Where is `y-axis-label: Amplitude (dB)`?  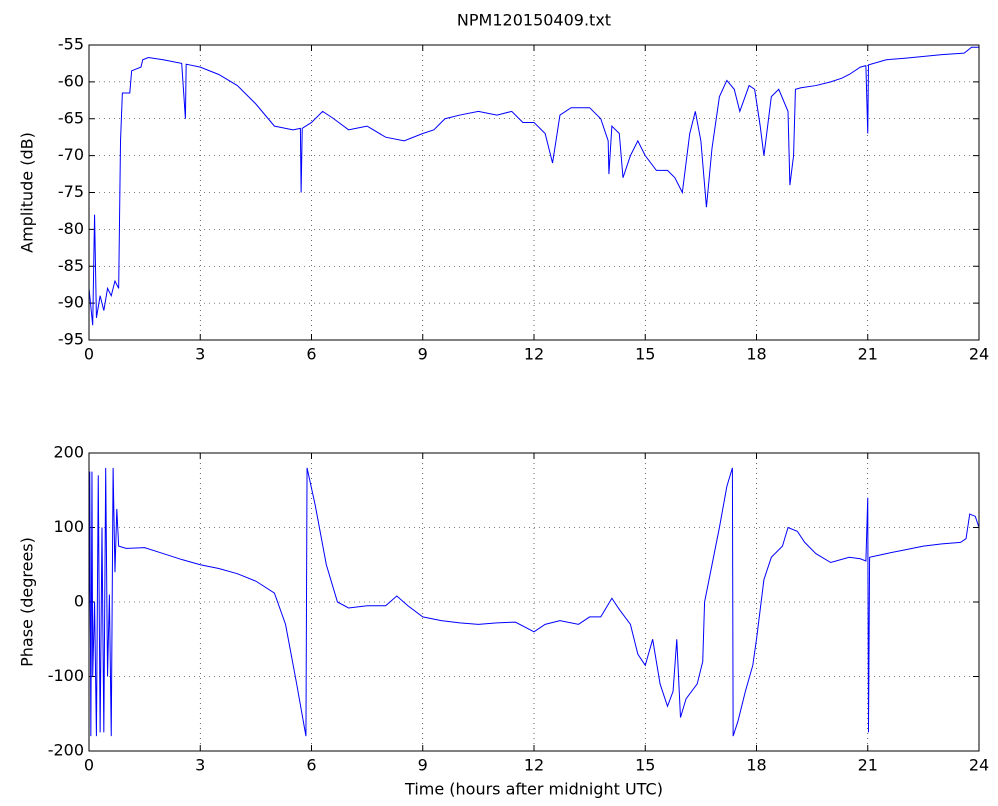
y-axis-label: Amplitude (dB) is located at coordinates (27, 192).